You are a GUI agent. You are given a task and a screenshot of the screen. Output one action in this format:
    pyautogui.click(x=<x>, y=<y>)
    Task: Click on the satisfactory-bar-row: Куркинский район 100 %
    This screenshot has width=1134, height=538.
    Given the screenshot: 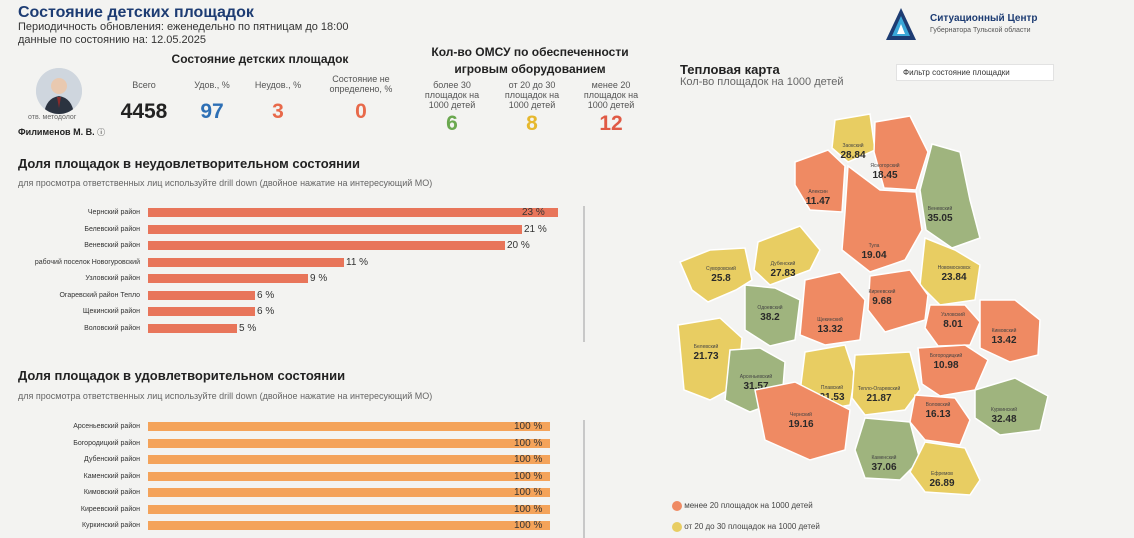 What is the action you would take?
    pyautogui.click(x=300, y=526)
    